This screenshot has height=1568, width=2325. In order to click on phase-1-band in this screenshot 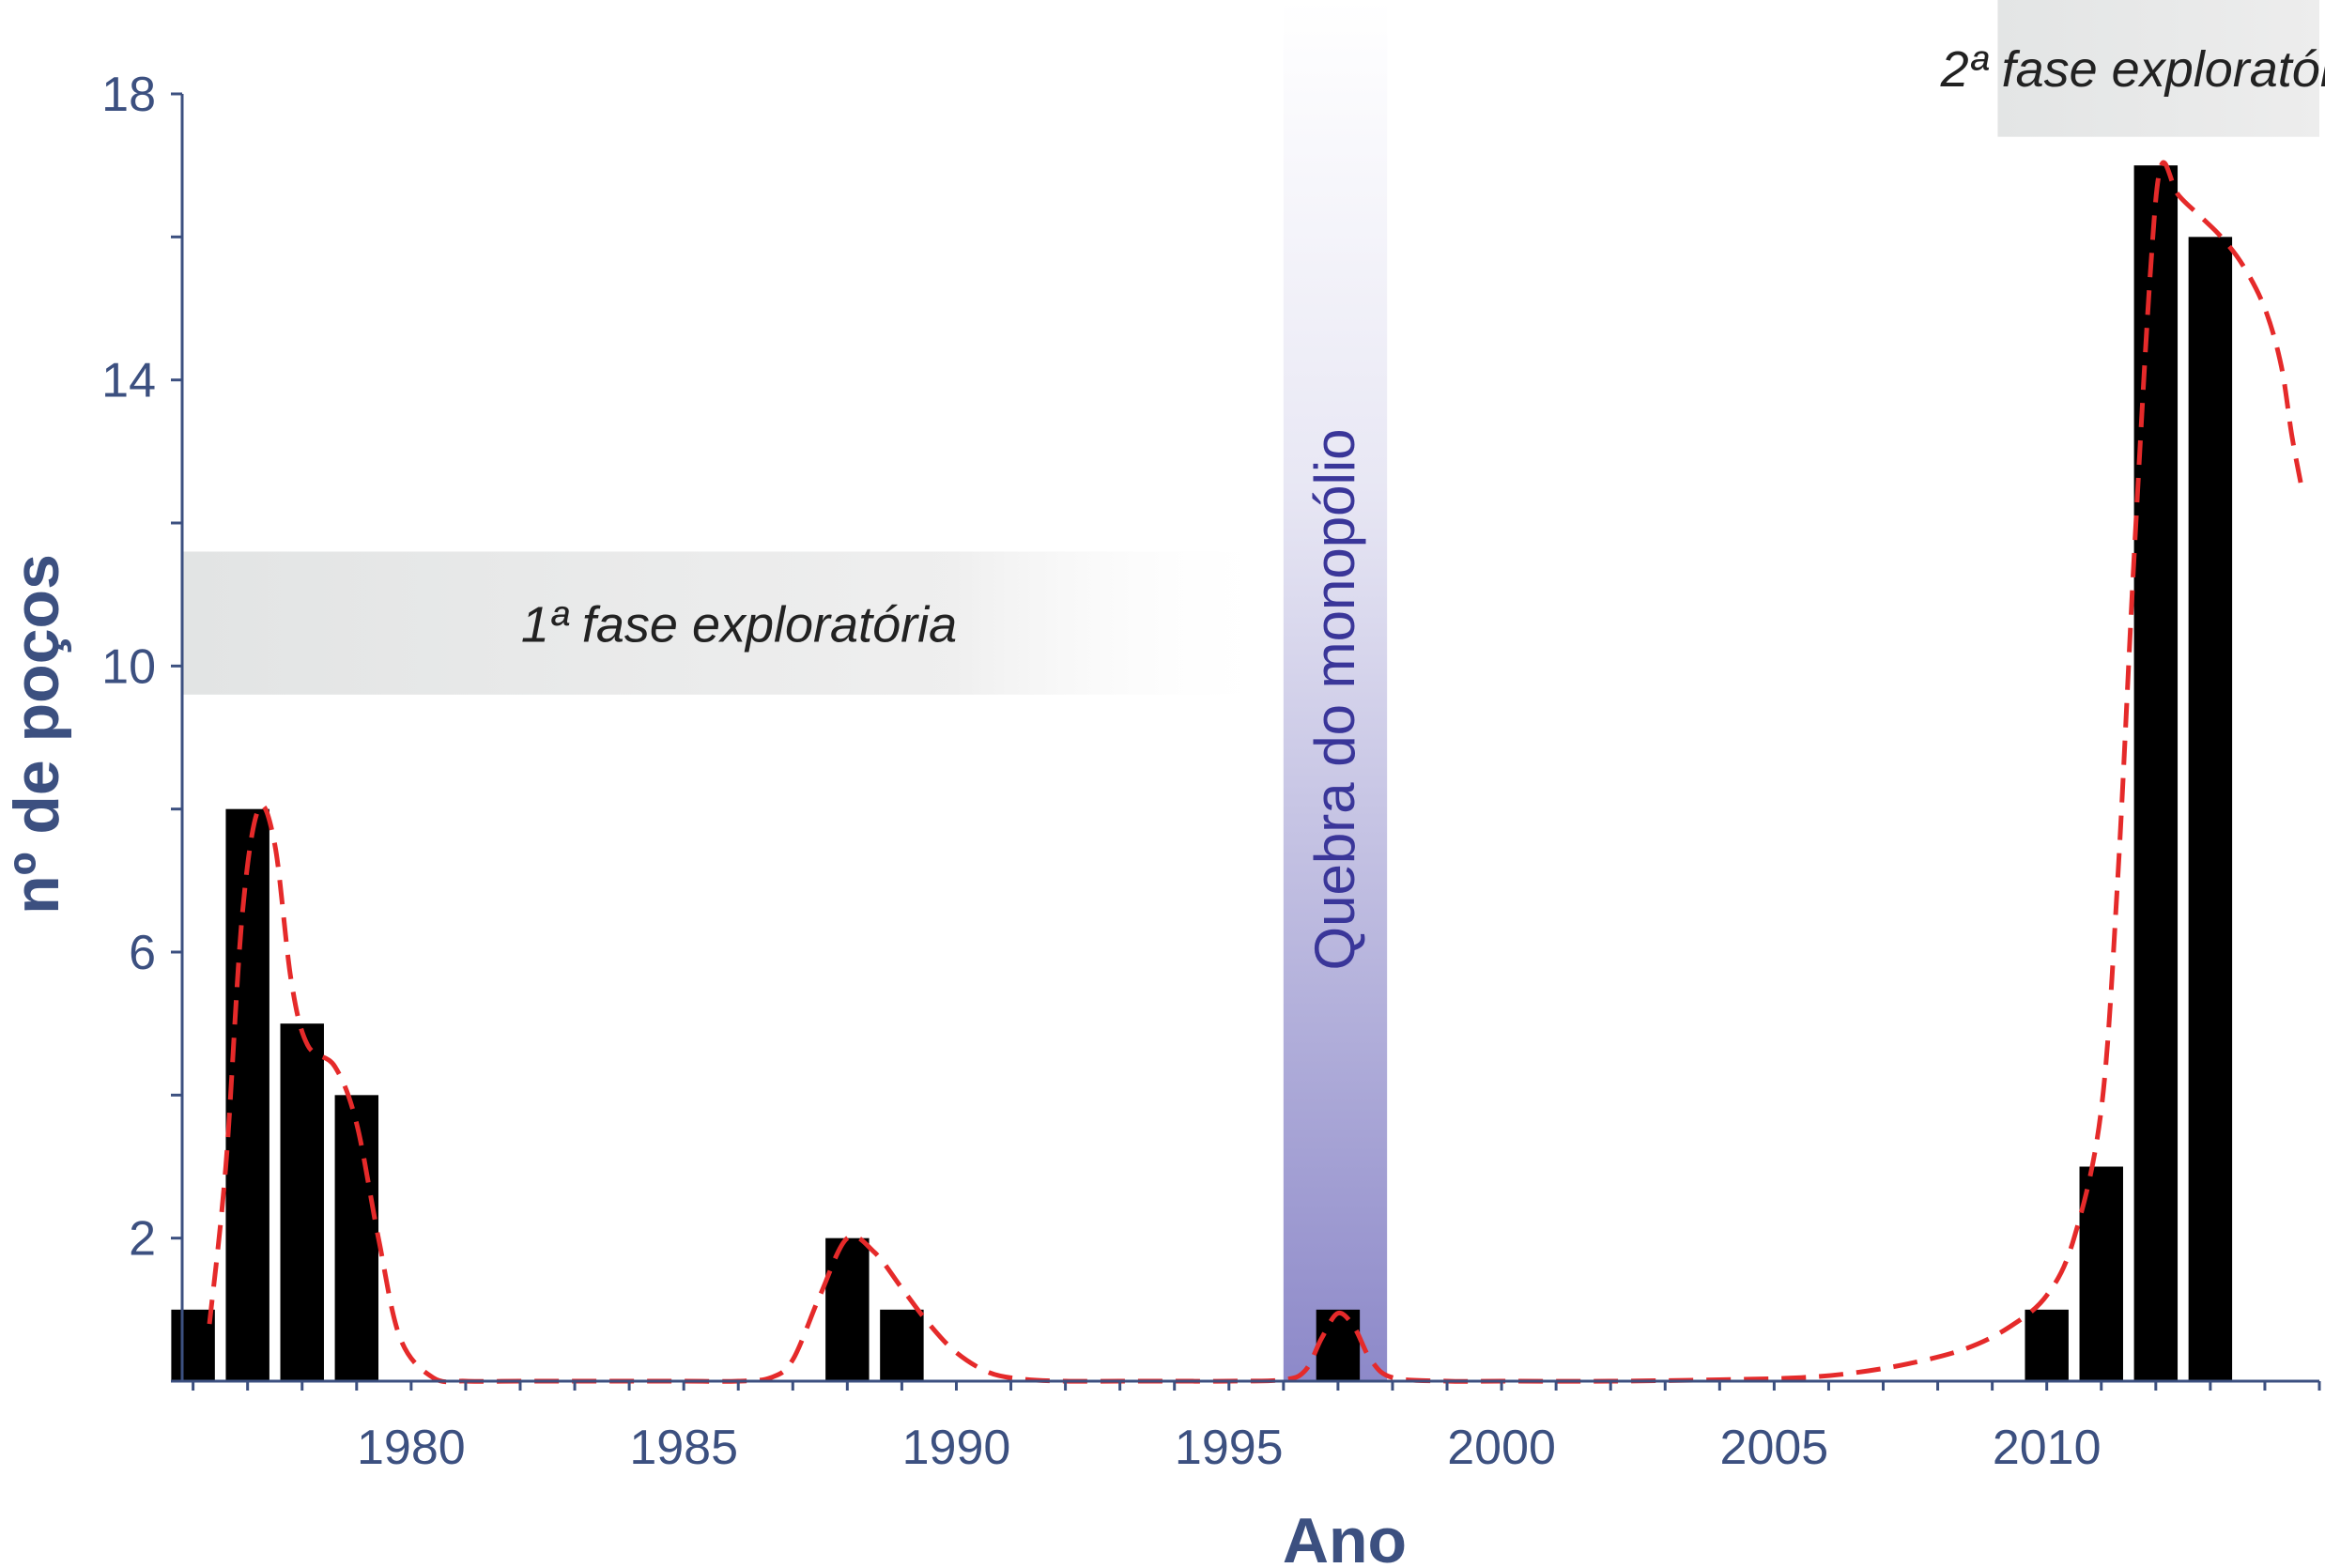, I will do `click(733, 623)`.